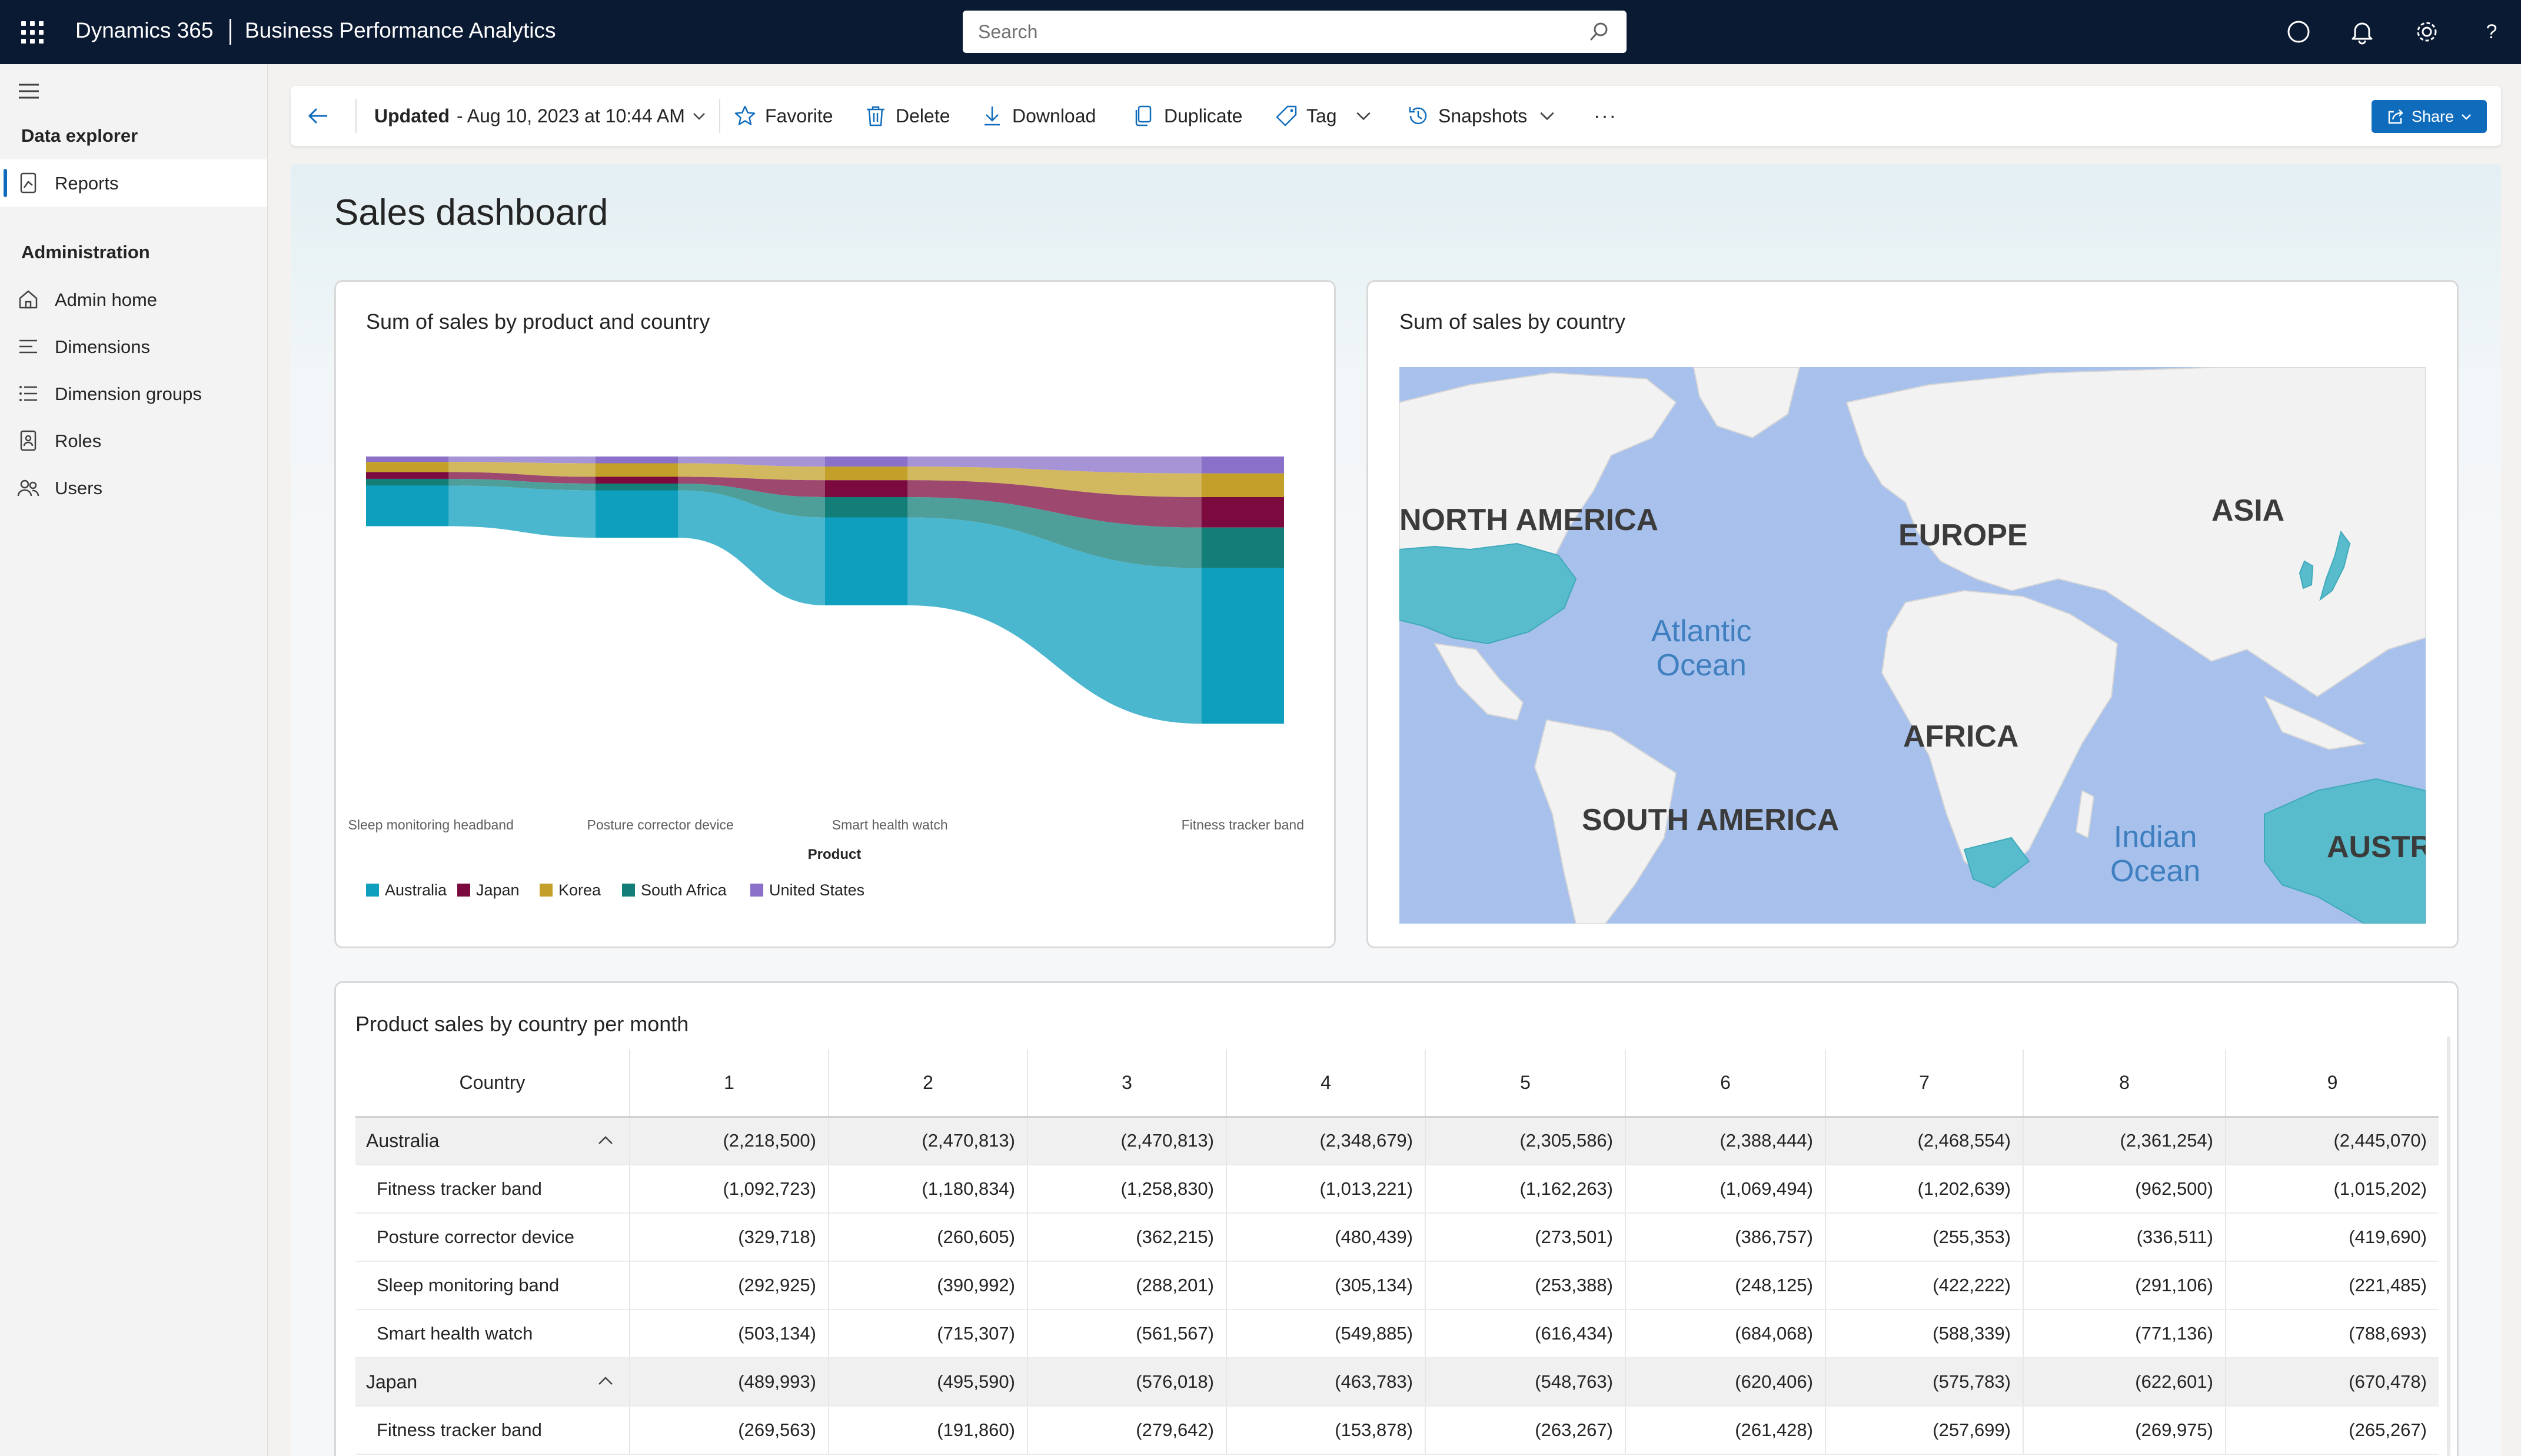  I want to click on table-cell: (329,718), so click(729, 1237).